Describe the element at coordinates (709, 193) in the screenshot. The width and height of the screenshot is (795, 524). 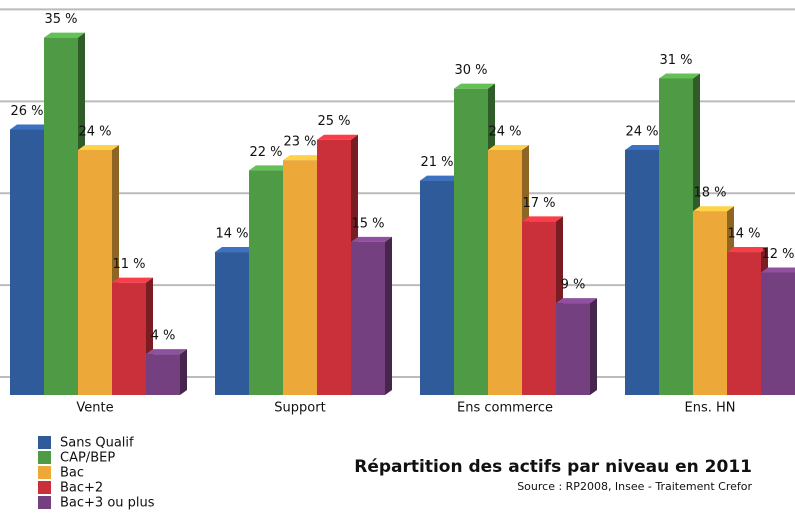
I see `data-label: 18 %` at that location.